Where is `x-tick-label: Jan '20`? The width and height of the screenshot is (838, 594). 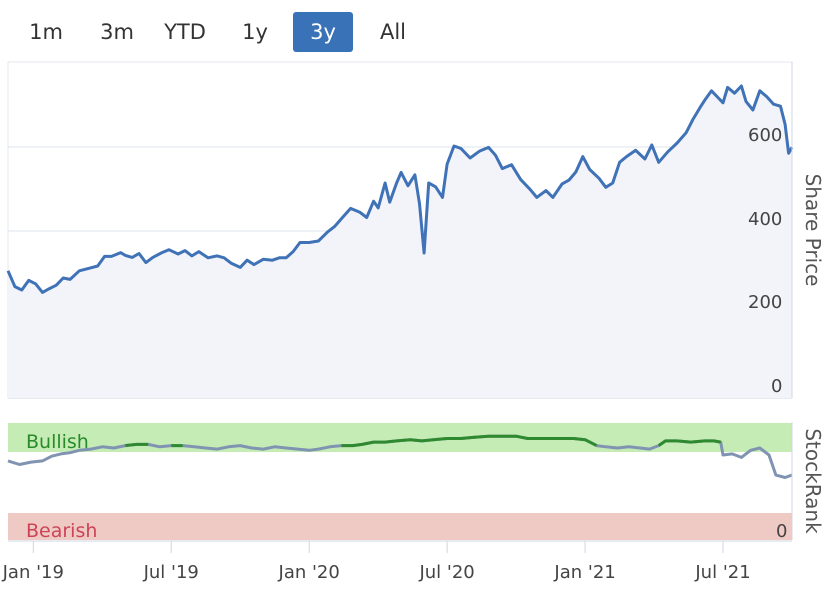 x-tick-label: Jan '20 is located at coordinates (309, 572).